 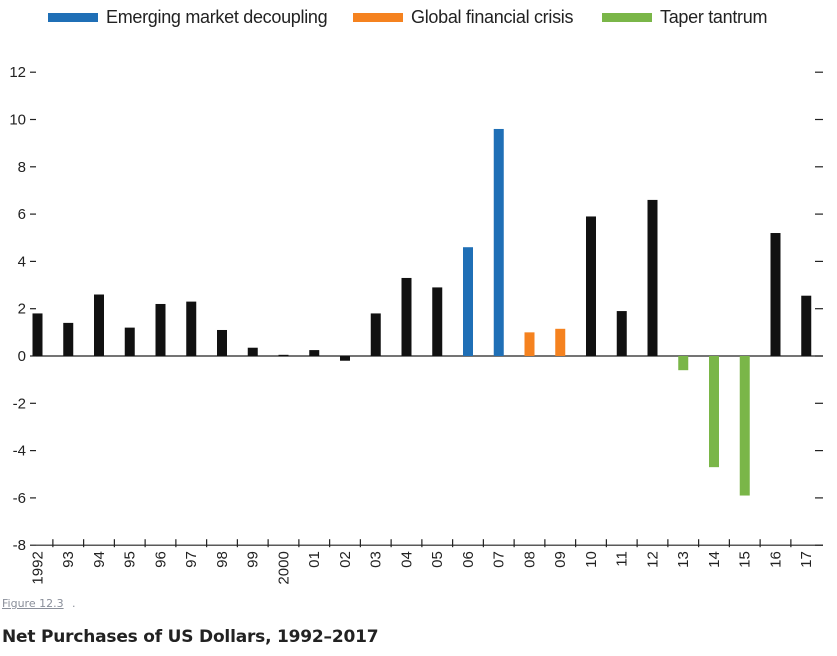 What do you see at coordinates (591, 559) in the screenshot?
I see `x-tick-label: 10` at bounding box center [591, 559].